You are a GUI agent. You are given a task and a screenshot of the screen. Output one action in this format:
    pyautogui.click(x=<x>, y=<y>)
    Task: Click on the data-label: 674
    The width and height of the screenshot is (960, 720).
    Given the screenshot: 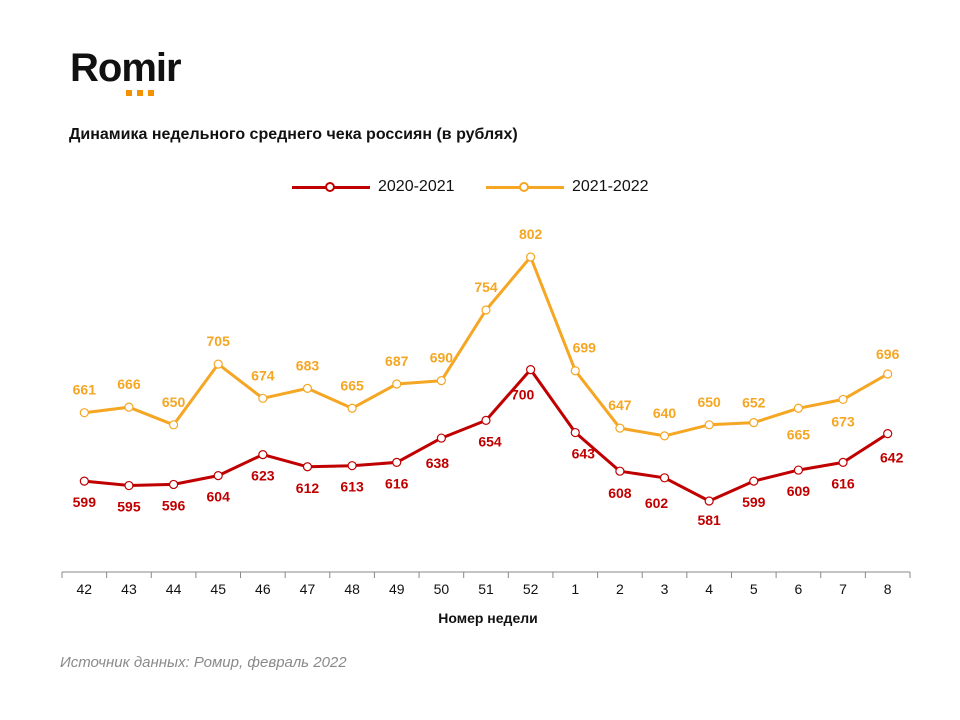 What is the action you would take?
    pyautogui.click(x=263, y=375)
    